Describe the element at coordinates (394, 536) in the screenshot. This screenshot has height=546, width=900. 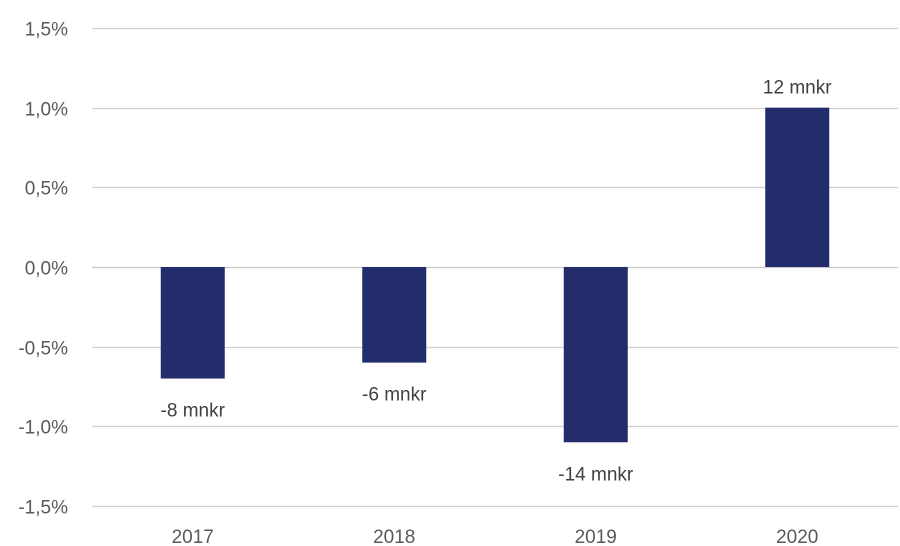
I see `x-tick-label: 2018` at that location.